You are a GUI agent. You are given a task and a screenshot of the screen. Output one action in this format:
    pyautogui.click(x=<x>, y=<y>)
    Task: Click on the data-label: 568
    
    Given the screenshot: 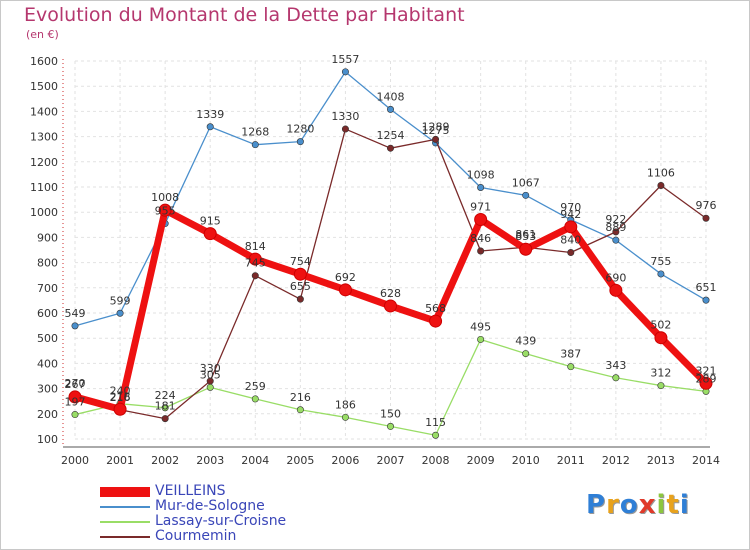 What is the action you would take?
    pyautogui.click(x=435, y=308)
    